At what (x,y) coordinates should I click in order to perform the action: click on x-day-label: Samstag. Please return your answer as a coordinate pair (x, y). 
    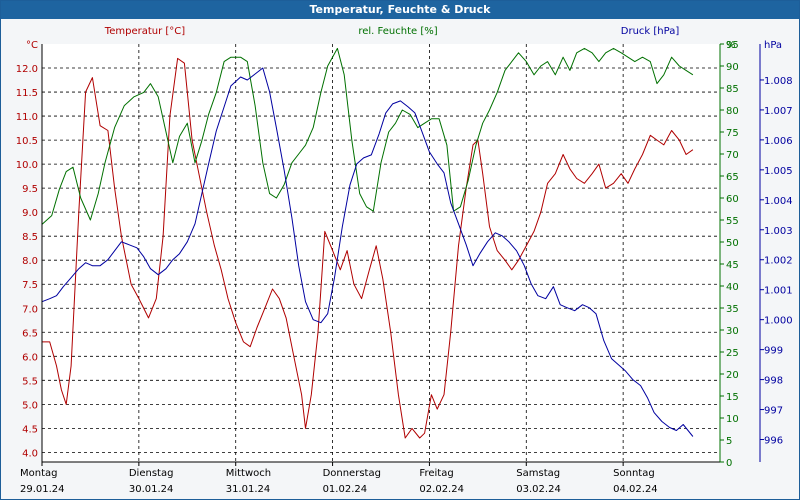
    Looking at the image, I should click on (538, 473).